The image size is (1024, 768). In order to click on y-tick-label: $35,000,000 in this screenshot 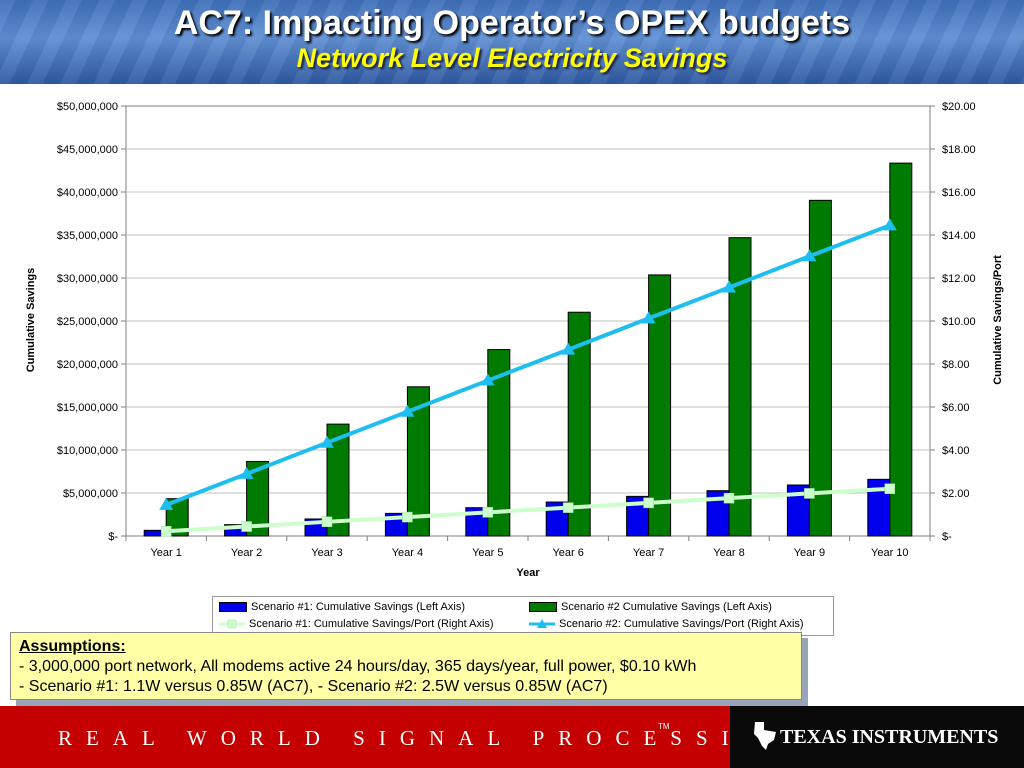, I will do `click(87, 236)`.